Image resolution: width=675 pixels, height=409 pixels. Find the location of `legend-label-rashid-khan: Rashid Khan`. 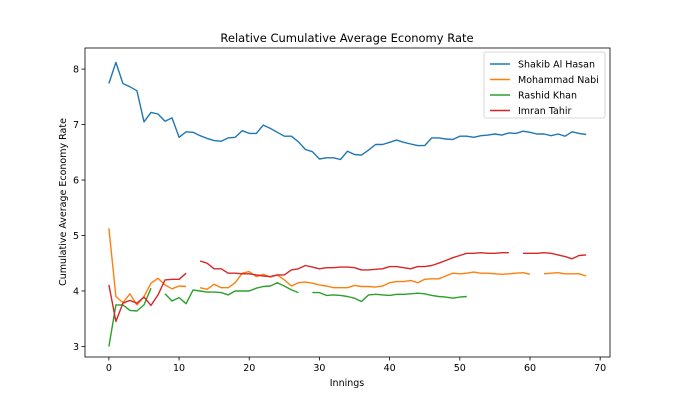

legend-label-rashid-khan: Rashid Khan is located at coordinates (547, 96).